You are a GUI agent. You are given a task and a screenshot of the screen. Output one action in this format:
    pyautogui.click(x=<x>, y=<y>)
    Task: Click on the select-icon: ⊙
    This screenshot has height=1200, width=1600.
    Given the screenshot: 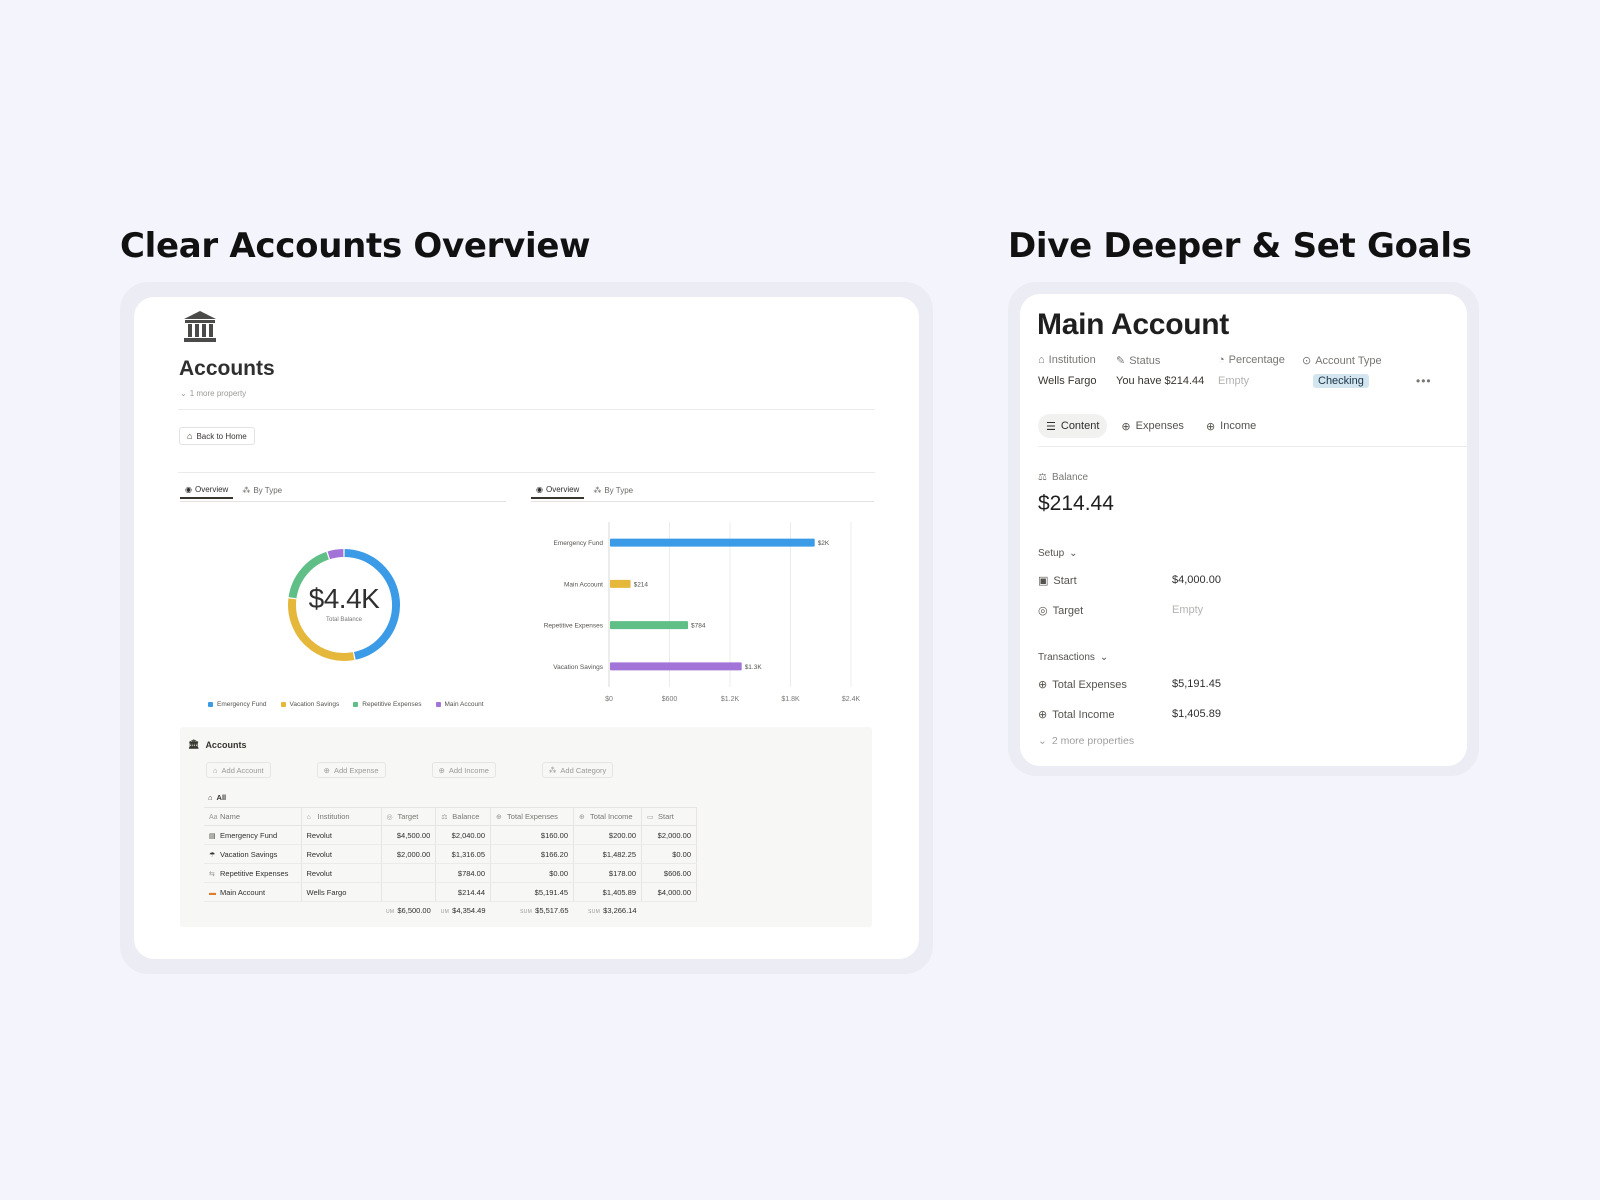 What is the action you would take?
    pyautogui.click(x=1307, y=361)
    